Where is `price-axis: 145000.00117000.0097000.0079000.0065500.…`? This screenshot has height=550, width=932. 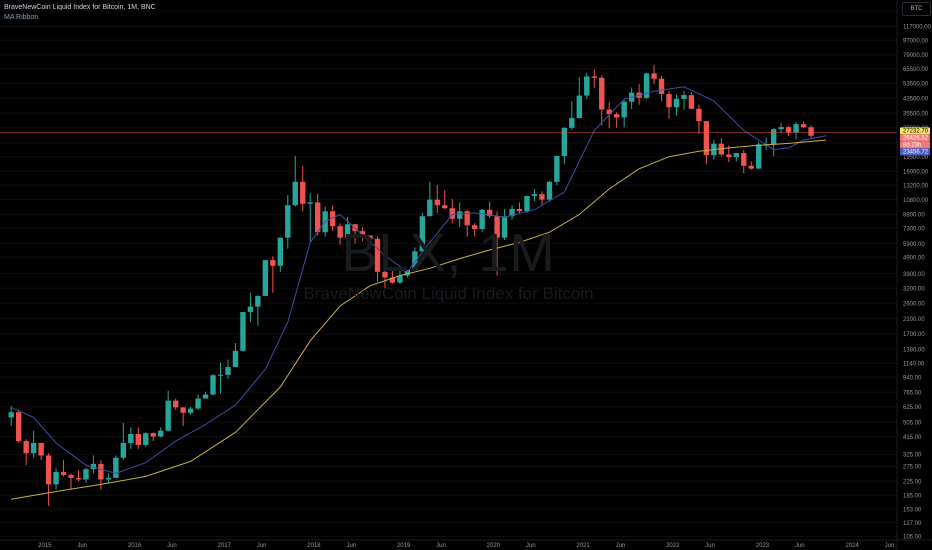 price-axis: 145000.00117000.0097000.0079000.0065500.… is located at coordinates (914, 275).